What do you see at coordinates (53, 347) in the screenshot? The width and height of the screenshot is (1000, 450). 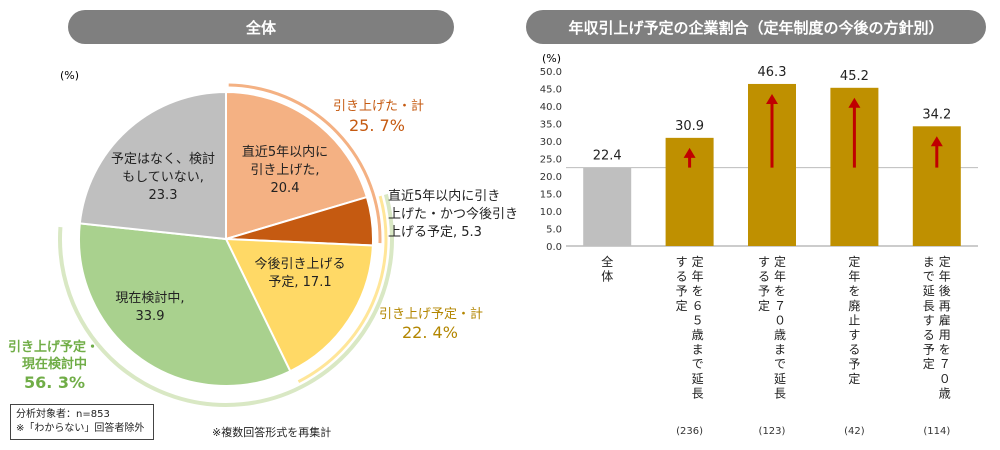 I see `group-considering-title-1: 引き上げ予定・` at bounding box center [53, 347].